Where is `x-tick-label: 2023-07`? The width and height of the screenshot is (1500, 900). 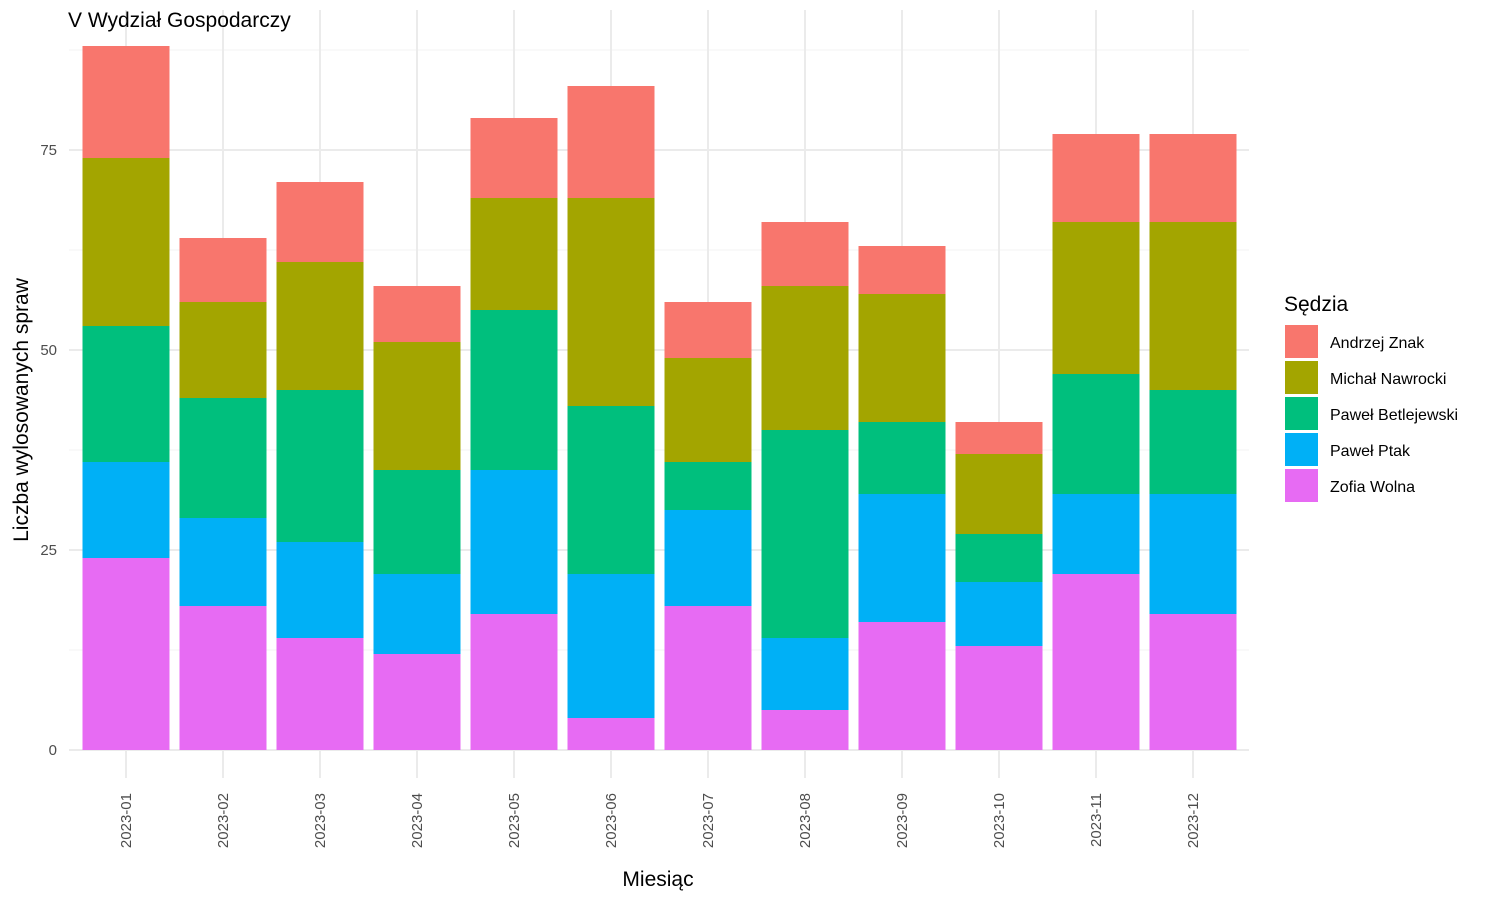 x-tick-label: 2023-07 is located at coordinates (708, 820).